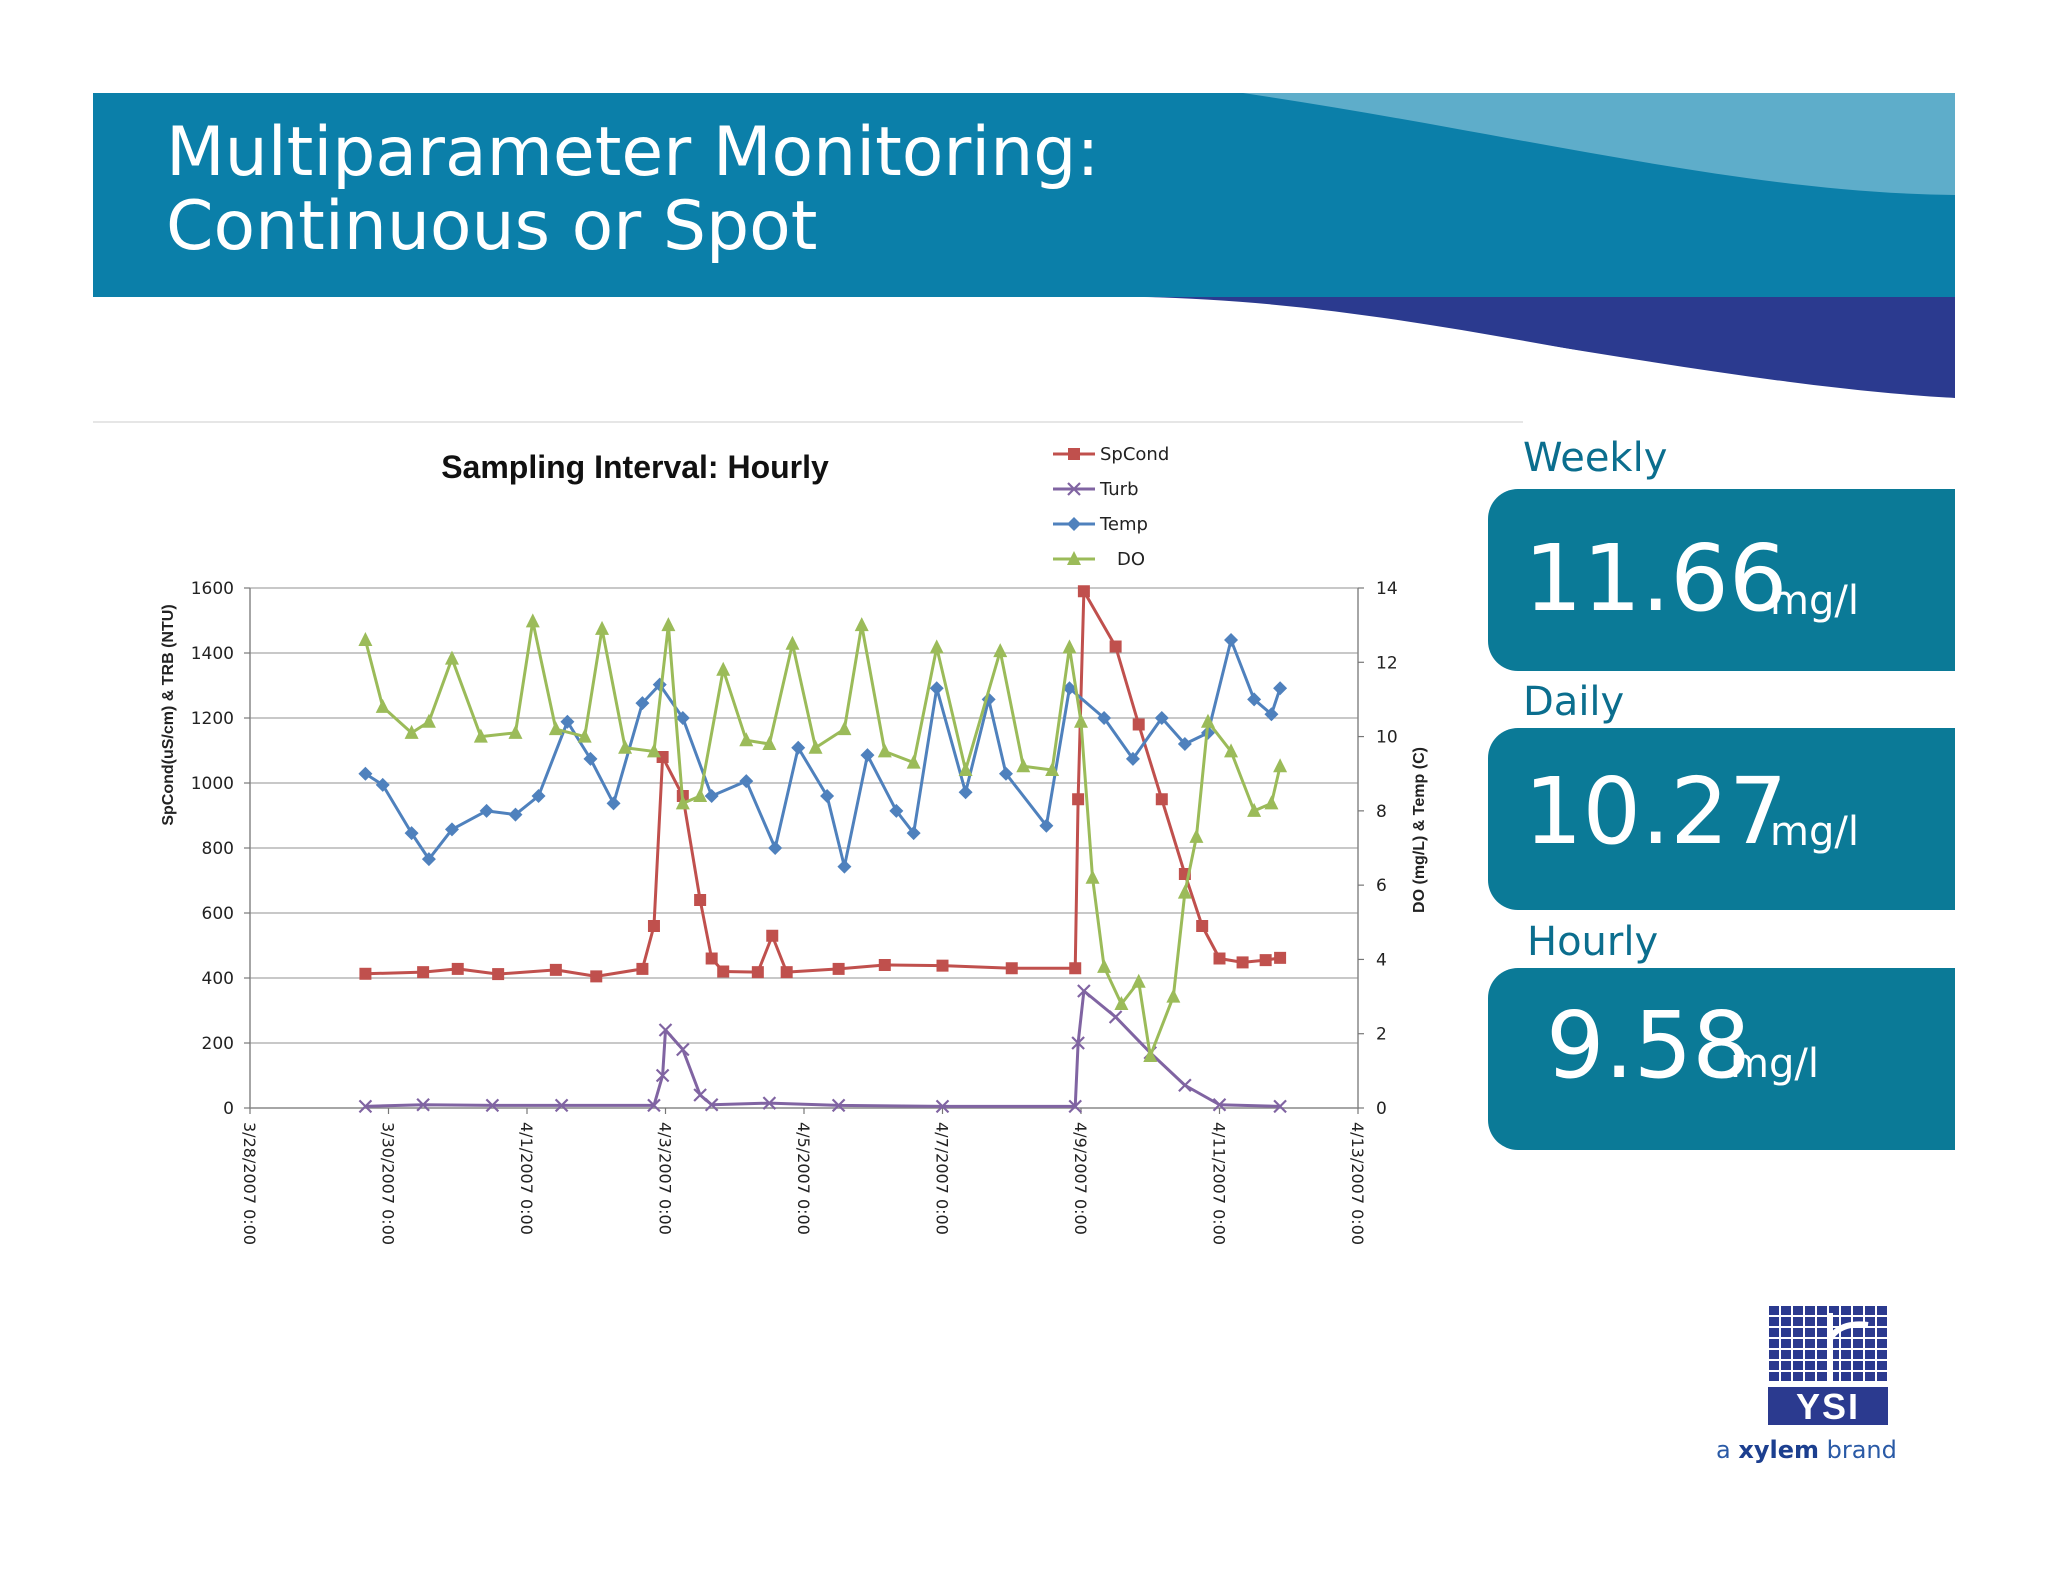 This screenshot has height=1582, width=2048. I want to click on tagline-prefix: a, so click(1727, 1450).